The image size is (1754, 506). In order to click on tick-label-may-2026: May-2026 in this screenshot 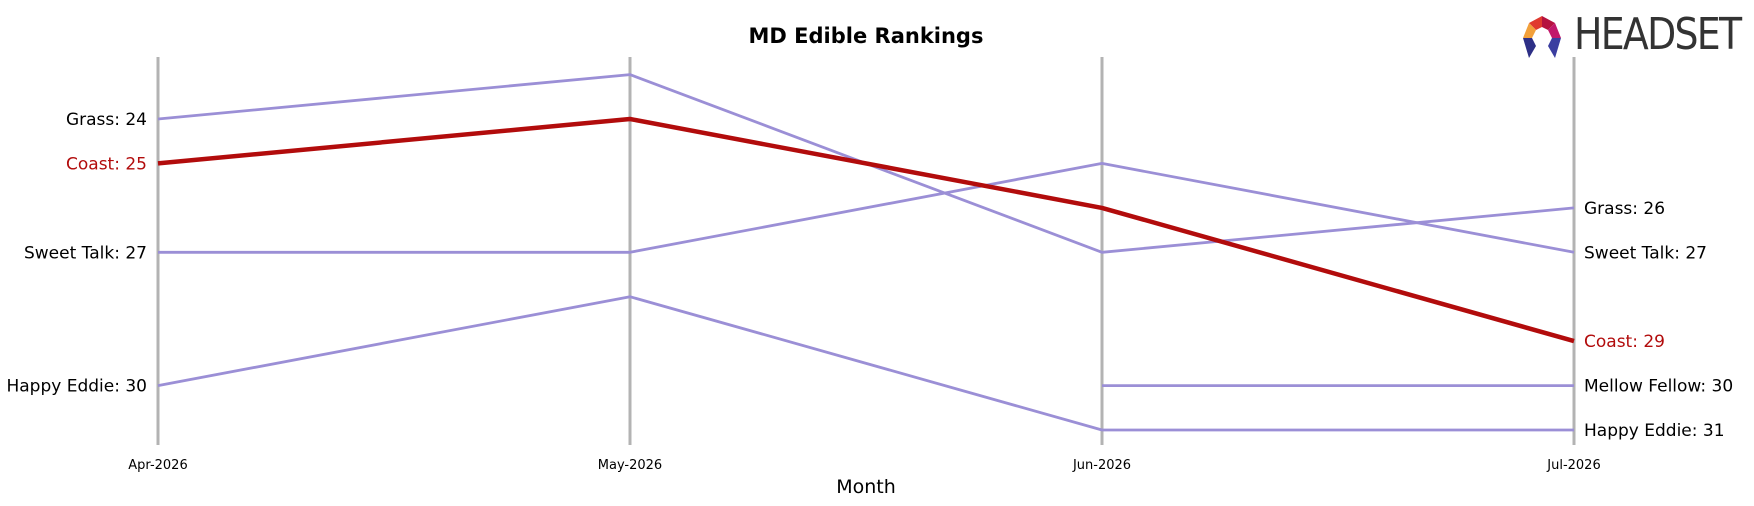, I will do `click(630, 465)`.